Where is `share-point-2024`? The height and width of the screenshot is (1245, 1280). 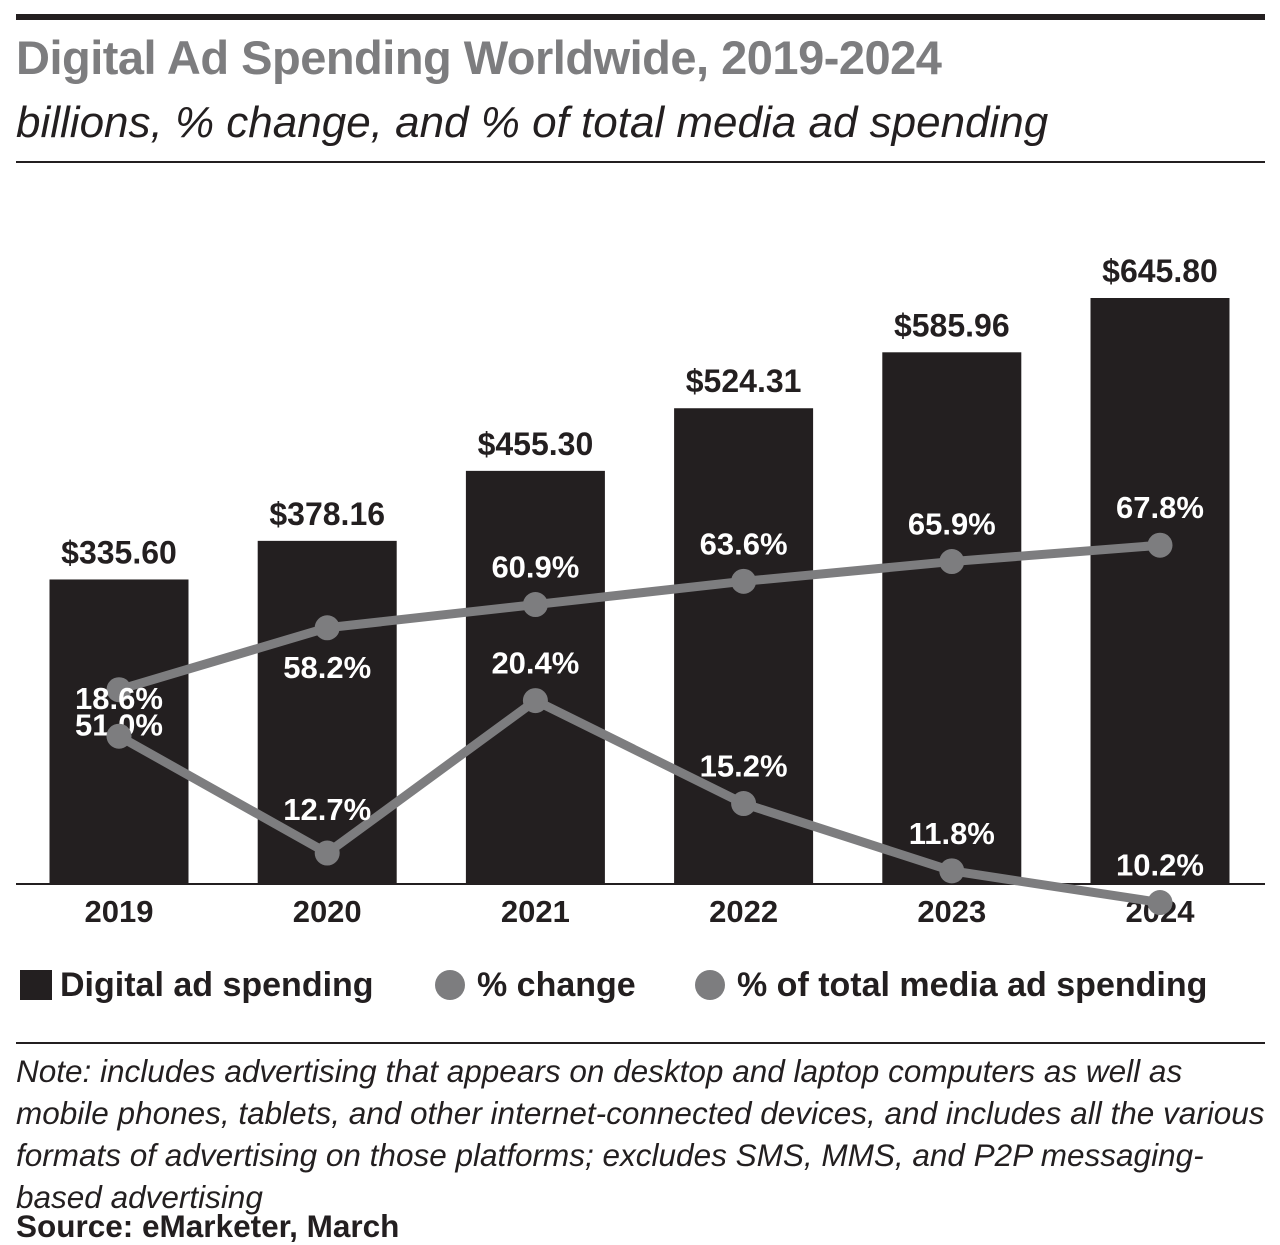 share-point-2024 is located at coordinates (1160, 545).